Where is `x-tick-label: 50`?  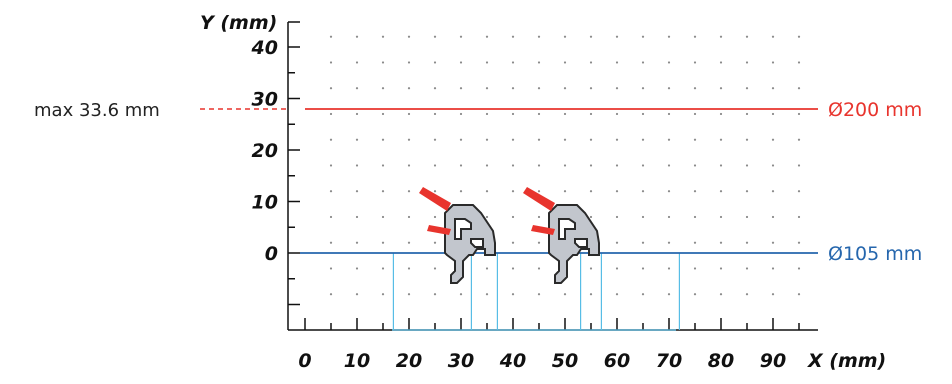
x-tick-label: 50 is located at coordinates (565, 361).